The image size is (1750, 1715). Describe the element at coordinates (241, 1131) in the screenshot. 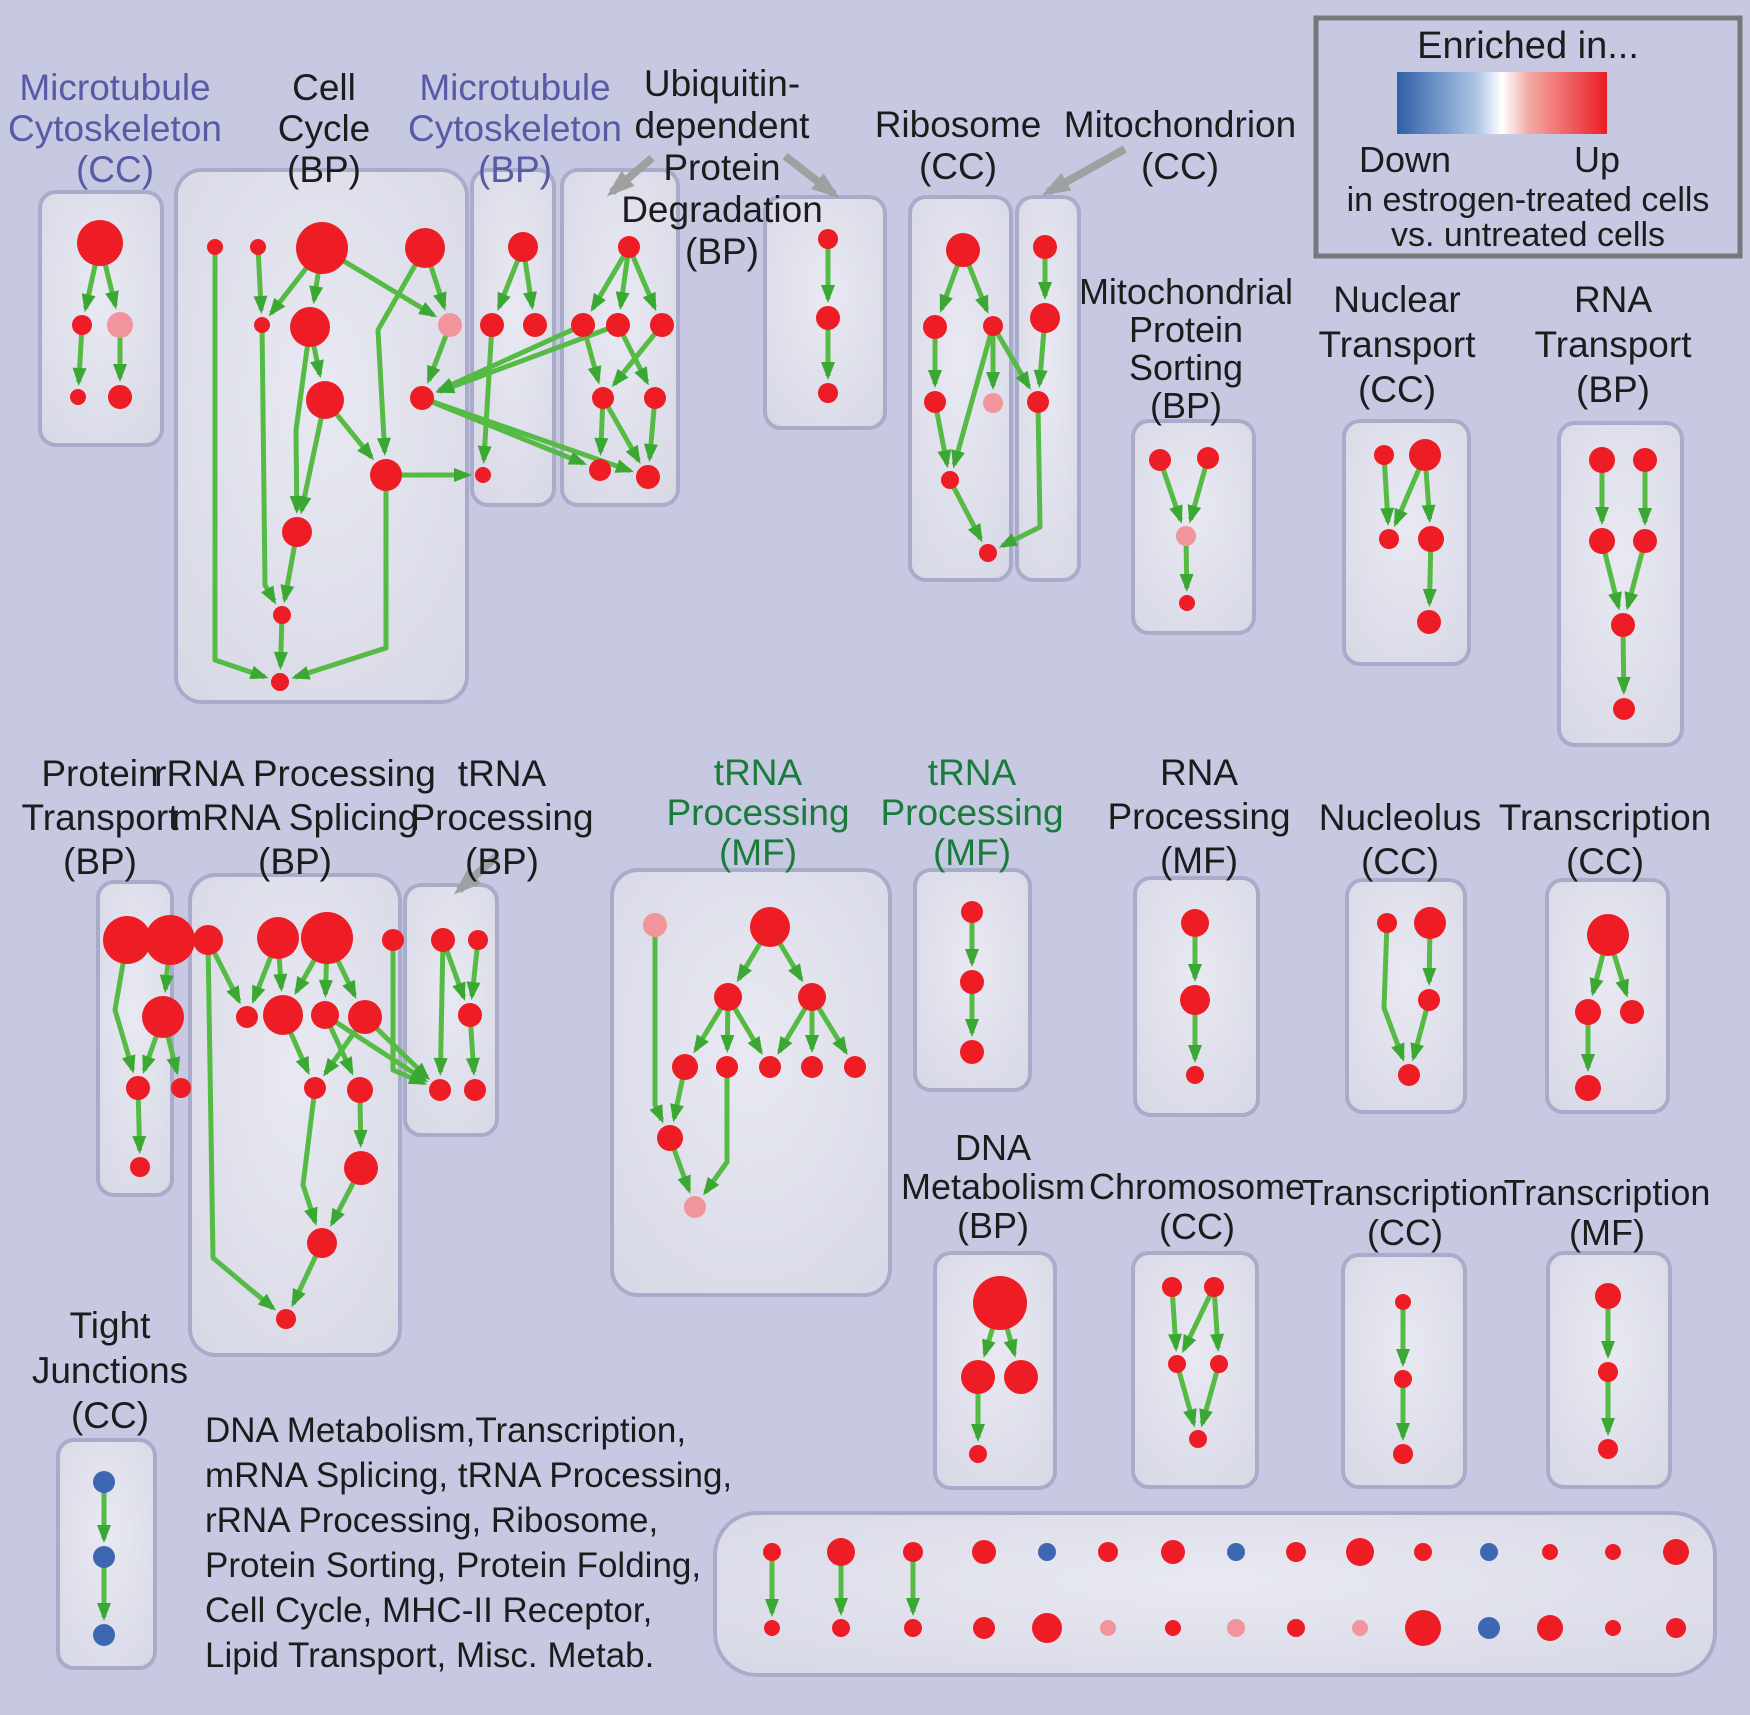

I see `edge-arrow-g1-g13` at that location.